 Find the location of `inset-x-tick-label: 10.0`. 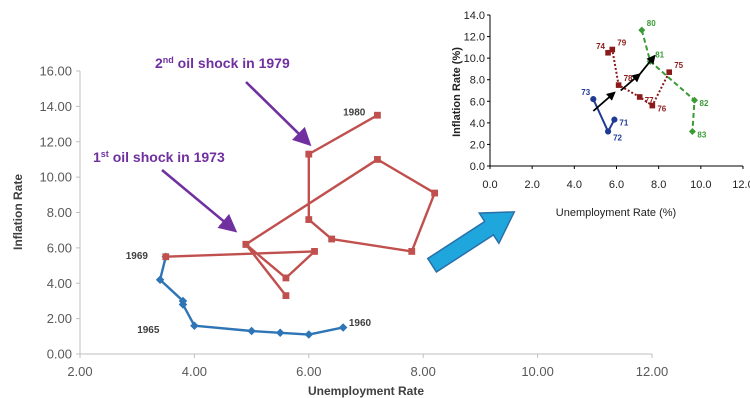

inset-x-tick-label: 10.0 is located at coordinates (700, 185).